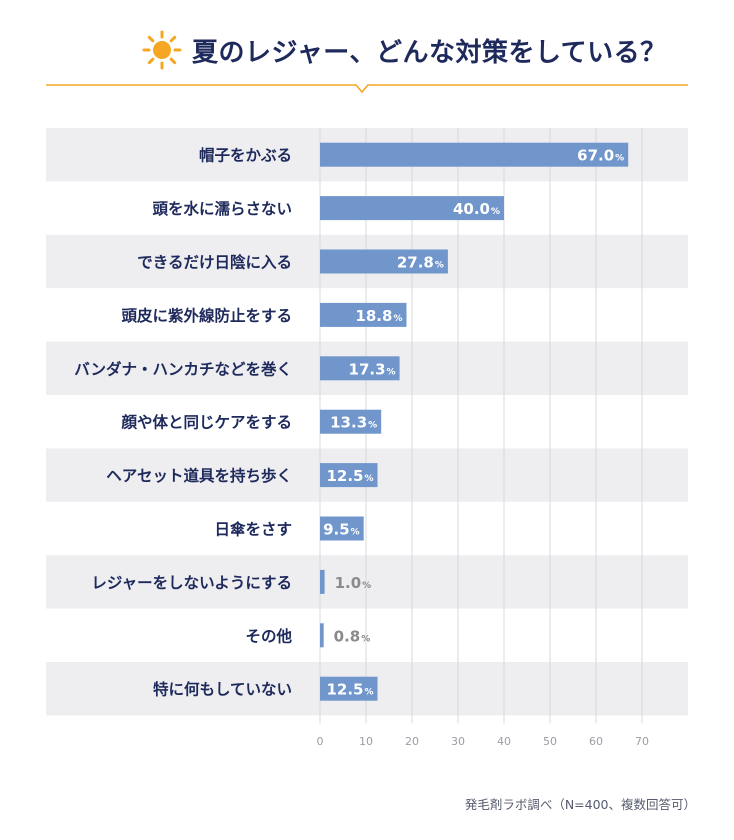 Image resolution: width=734 pixels, height=840 pixels. What do you see at coordinates (245, 155) in the screenshot?
I see `category-label: 帽子をかぶる` at bounding box center [245, 155].